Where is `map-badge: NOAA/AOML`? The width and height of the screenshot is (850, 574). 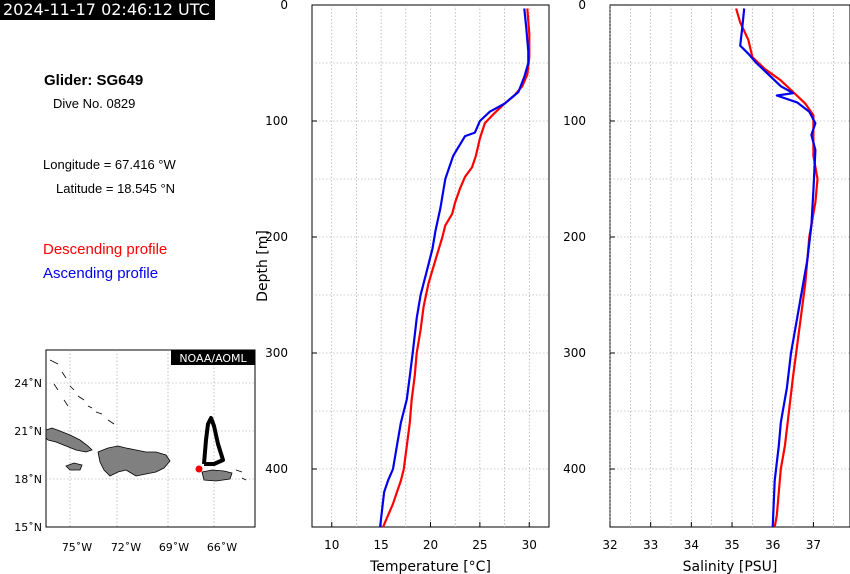
map-badge: NOAA/AOML is located at coordinates (213, 358).